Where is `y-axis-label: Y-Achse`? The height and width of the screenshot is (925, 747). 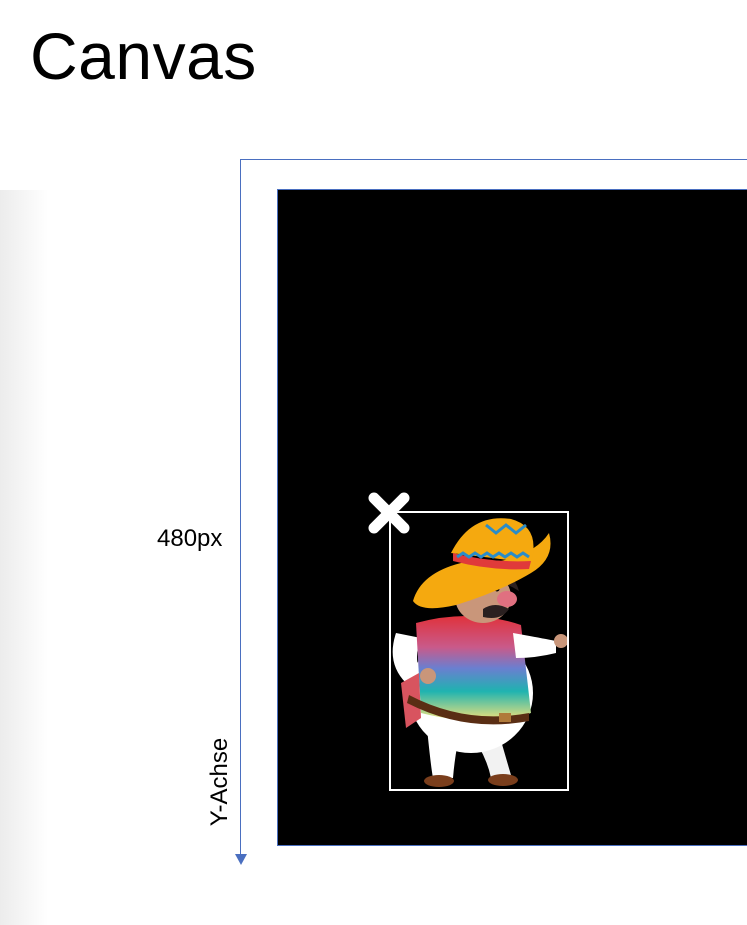
y-axis-label: Y-Achse is located at coordinates (219, 782).